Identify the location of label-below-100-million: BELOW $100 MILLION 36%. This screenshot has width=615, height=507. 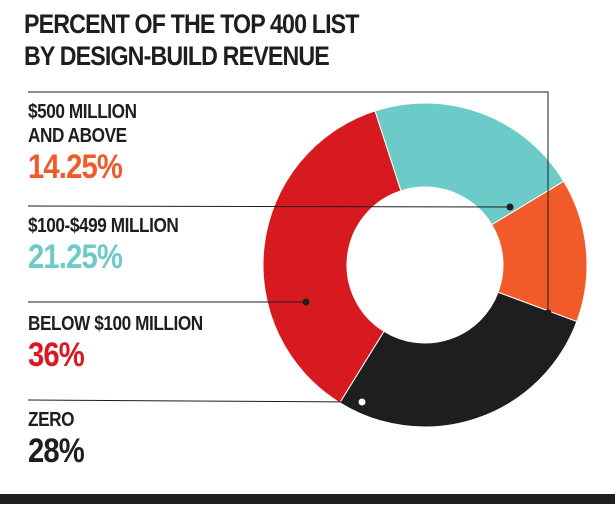
(115, 343).